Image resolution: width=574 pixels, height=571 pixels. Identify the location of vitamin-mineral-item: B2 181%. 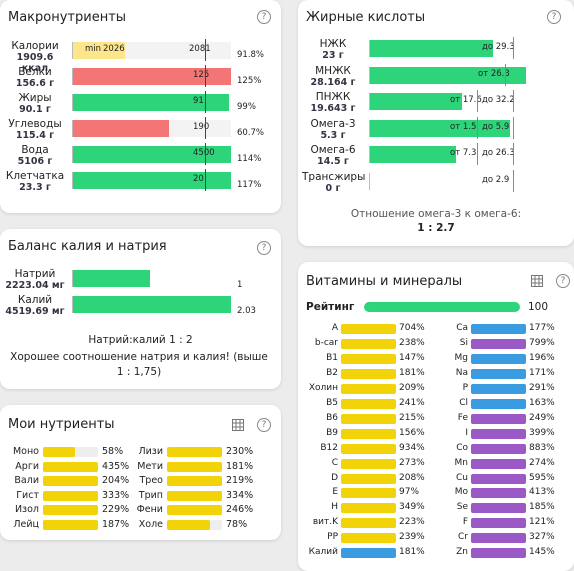
(369, 374).